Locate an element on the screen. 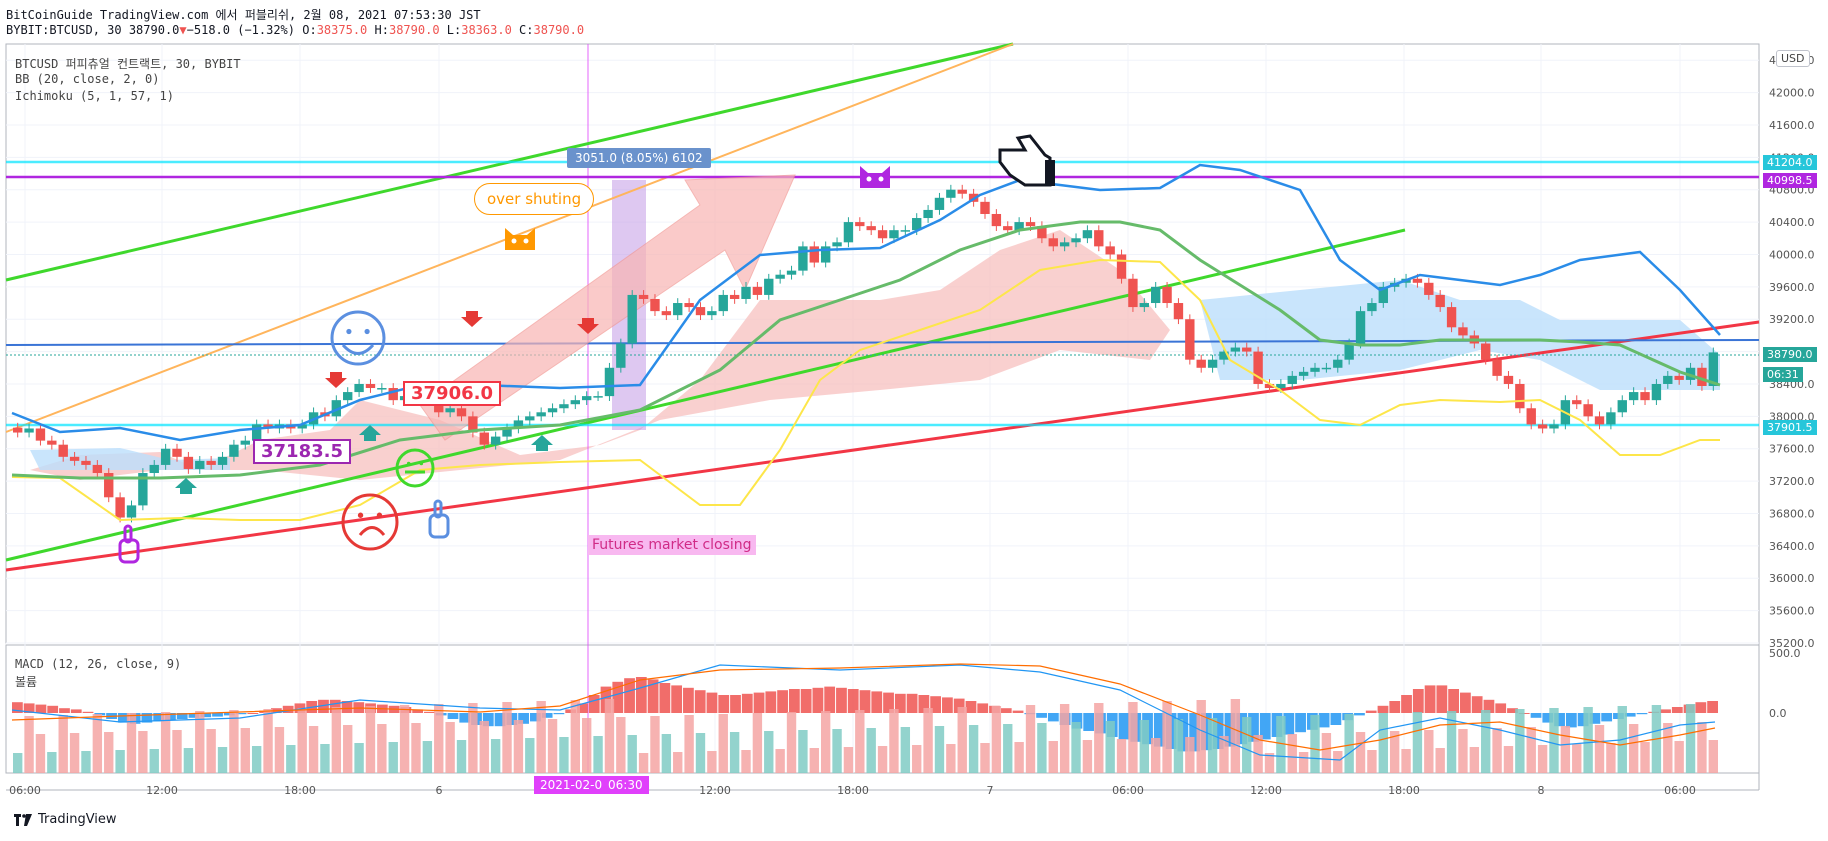 This screenshot has width=1828, height=841. price-label-last: 38790.0 is located at coordinates (1790, 354).